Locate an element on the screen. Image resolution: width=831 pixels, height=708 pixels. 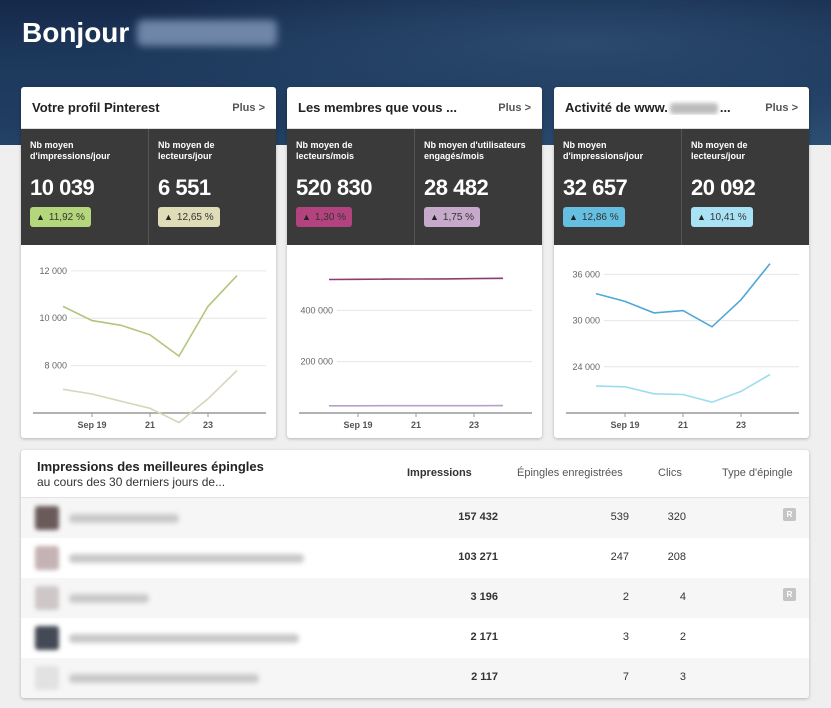
y-tick-label: 24 000 is located at coordinates (586, 367).